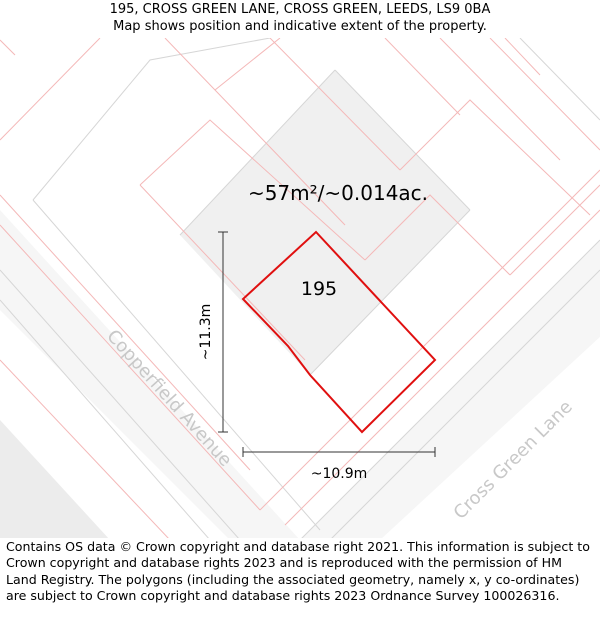 The image size is (600, 625). What do you see at coordinates (206, 332) in the screenshot?
I see `height-label: ~11.3m` at bounding box center [206, 332].